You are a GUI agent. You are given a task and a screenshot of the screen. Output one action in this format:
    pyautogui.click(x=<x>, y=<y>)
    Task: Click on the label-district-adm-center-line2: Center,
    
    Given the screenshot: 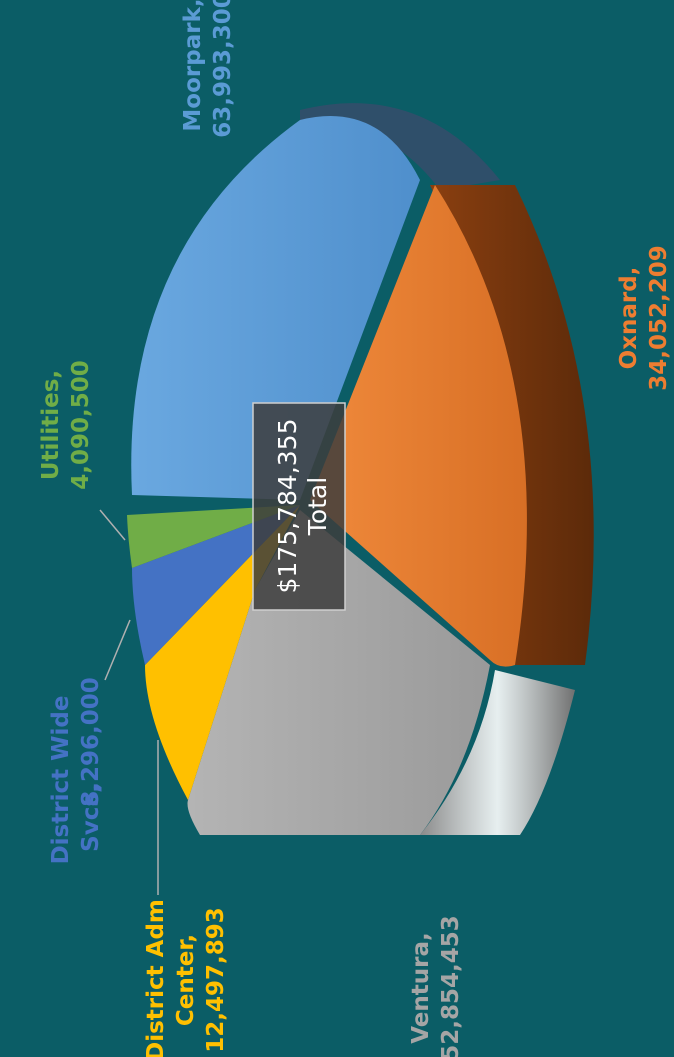 What is the action you would take?
    pyautogui.click(x=186, y=980)
    